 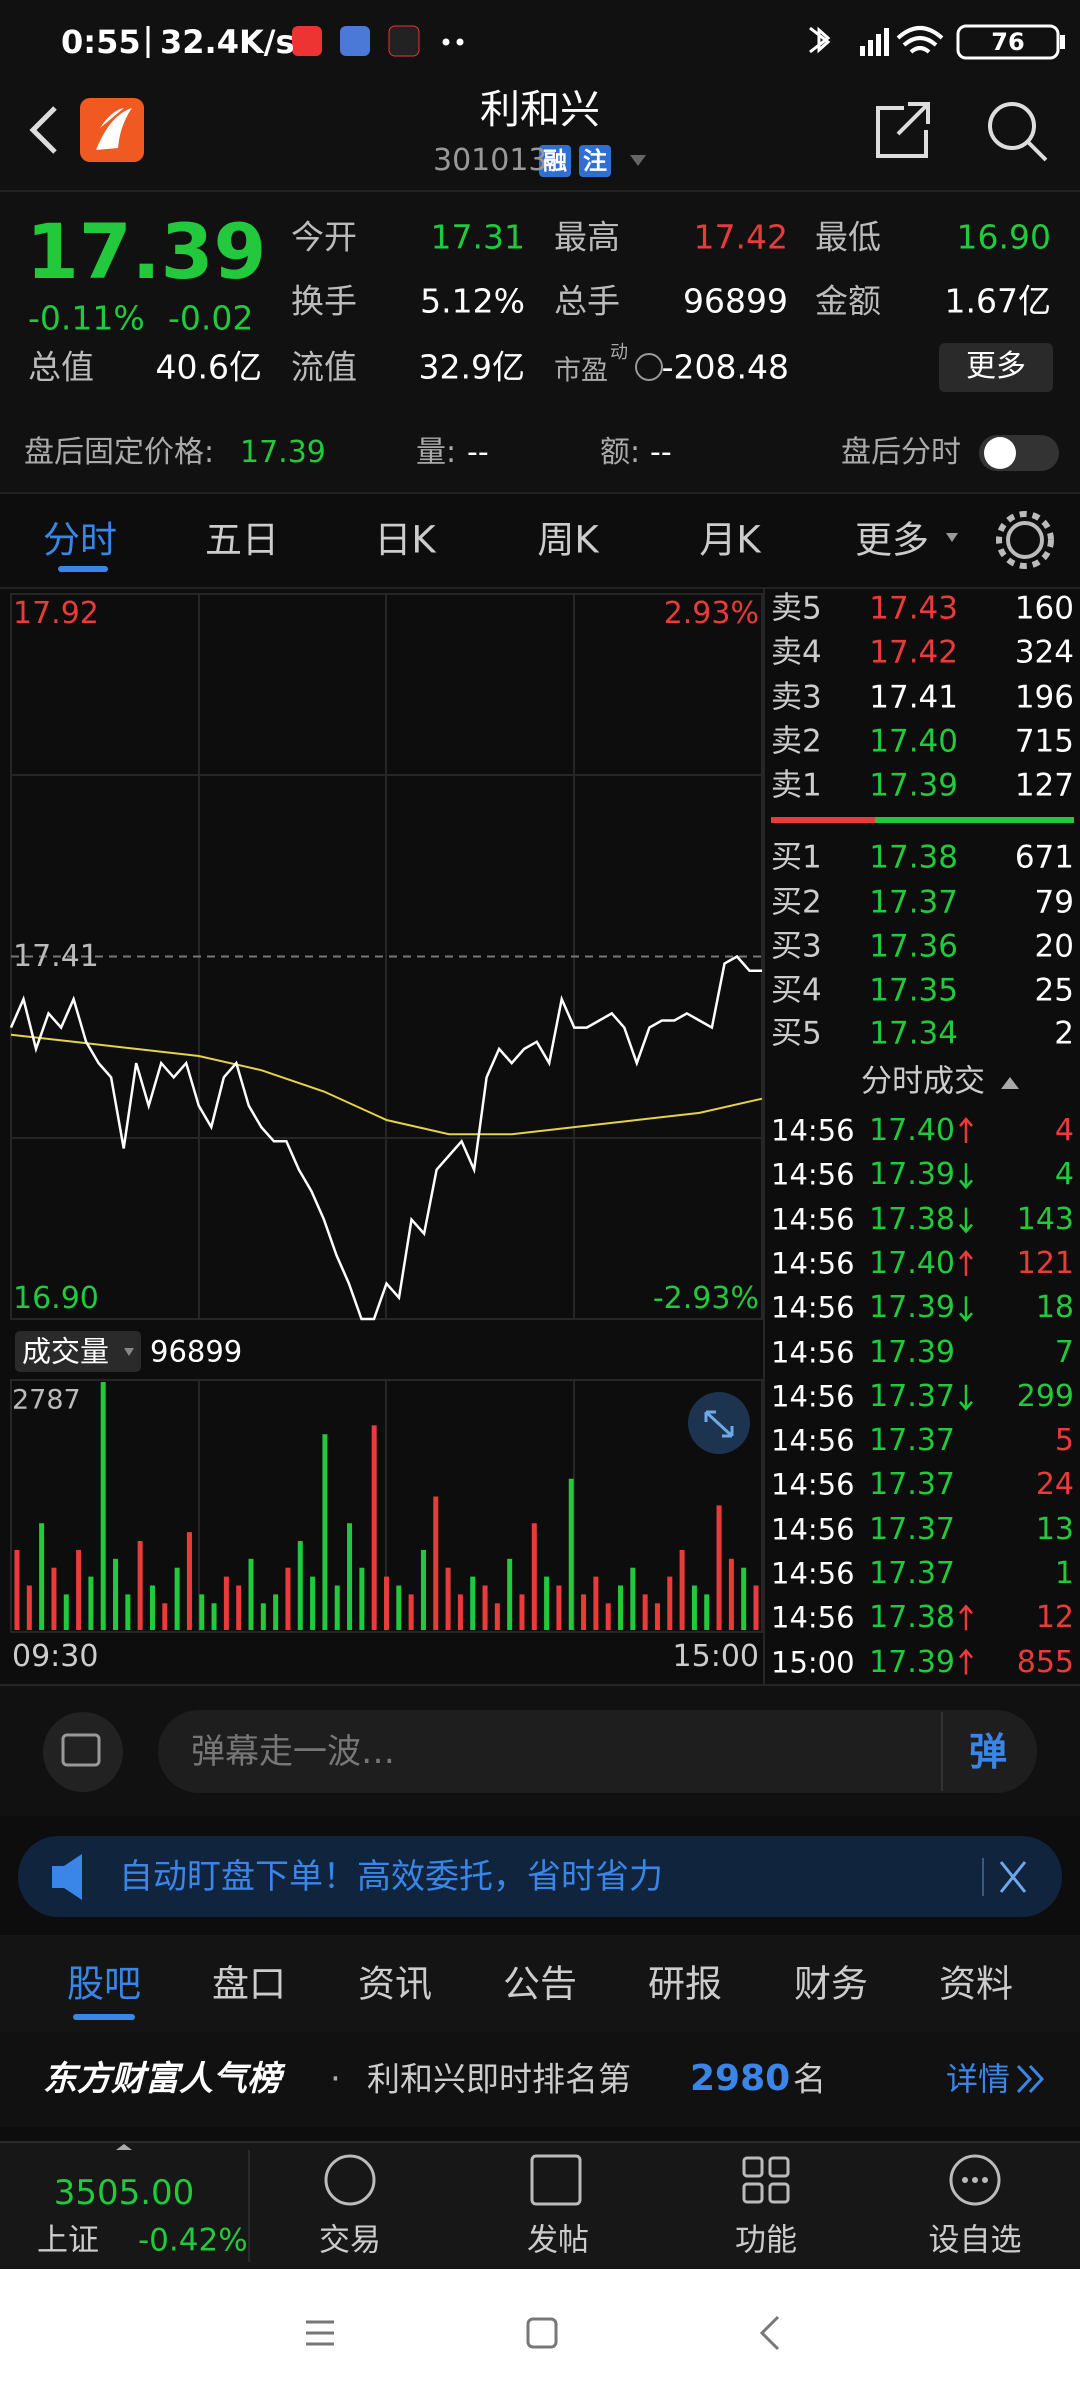 What do you see at coordinates (211, 318) in the screenshot?
I see `change: -0.02` at bounding box center [211, 318].